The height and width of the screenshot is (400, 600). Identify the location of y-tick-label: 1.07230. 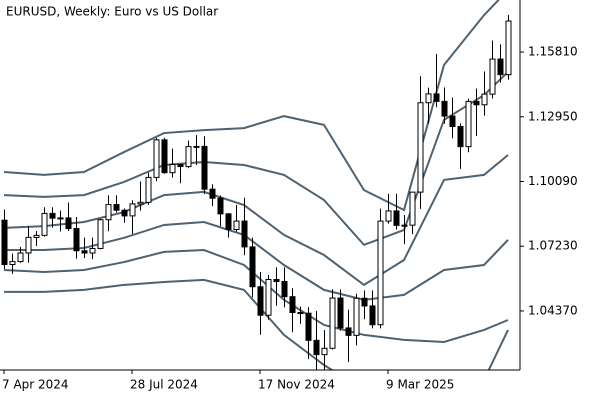
(553, 246).